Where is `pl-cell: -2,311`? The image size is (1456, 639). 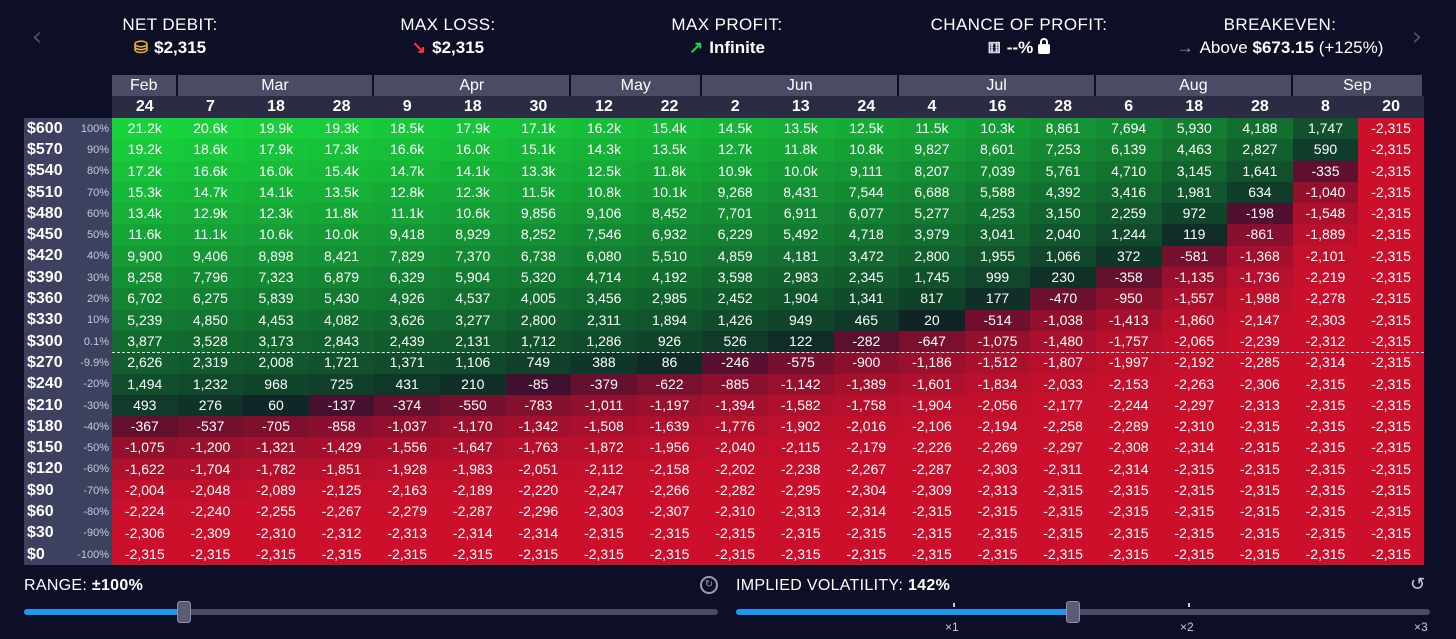
pl-cell: -2,311 is located at coordinates (1063, 469).